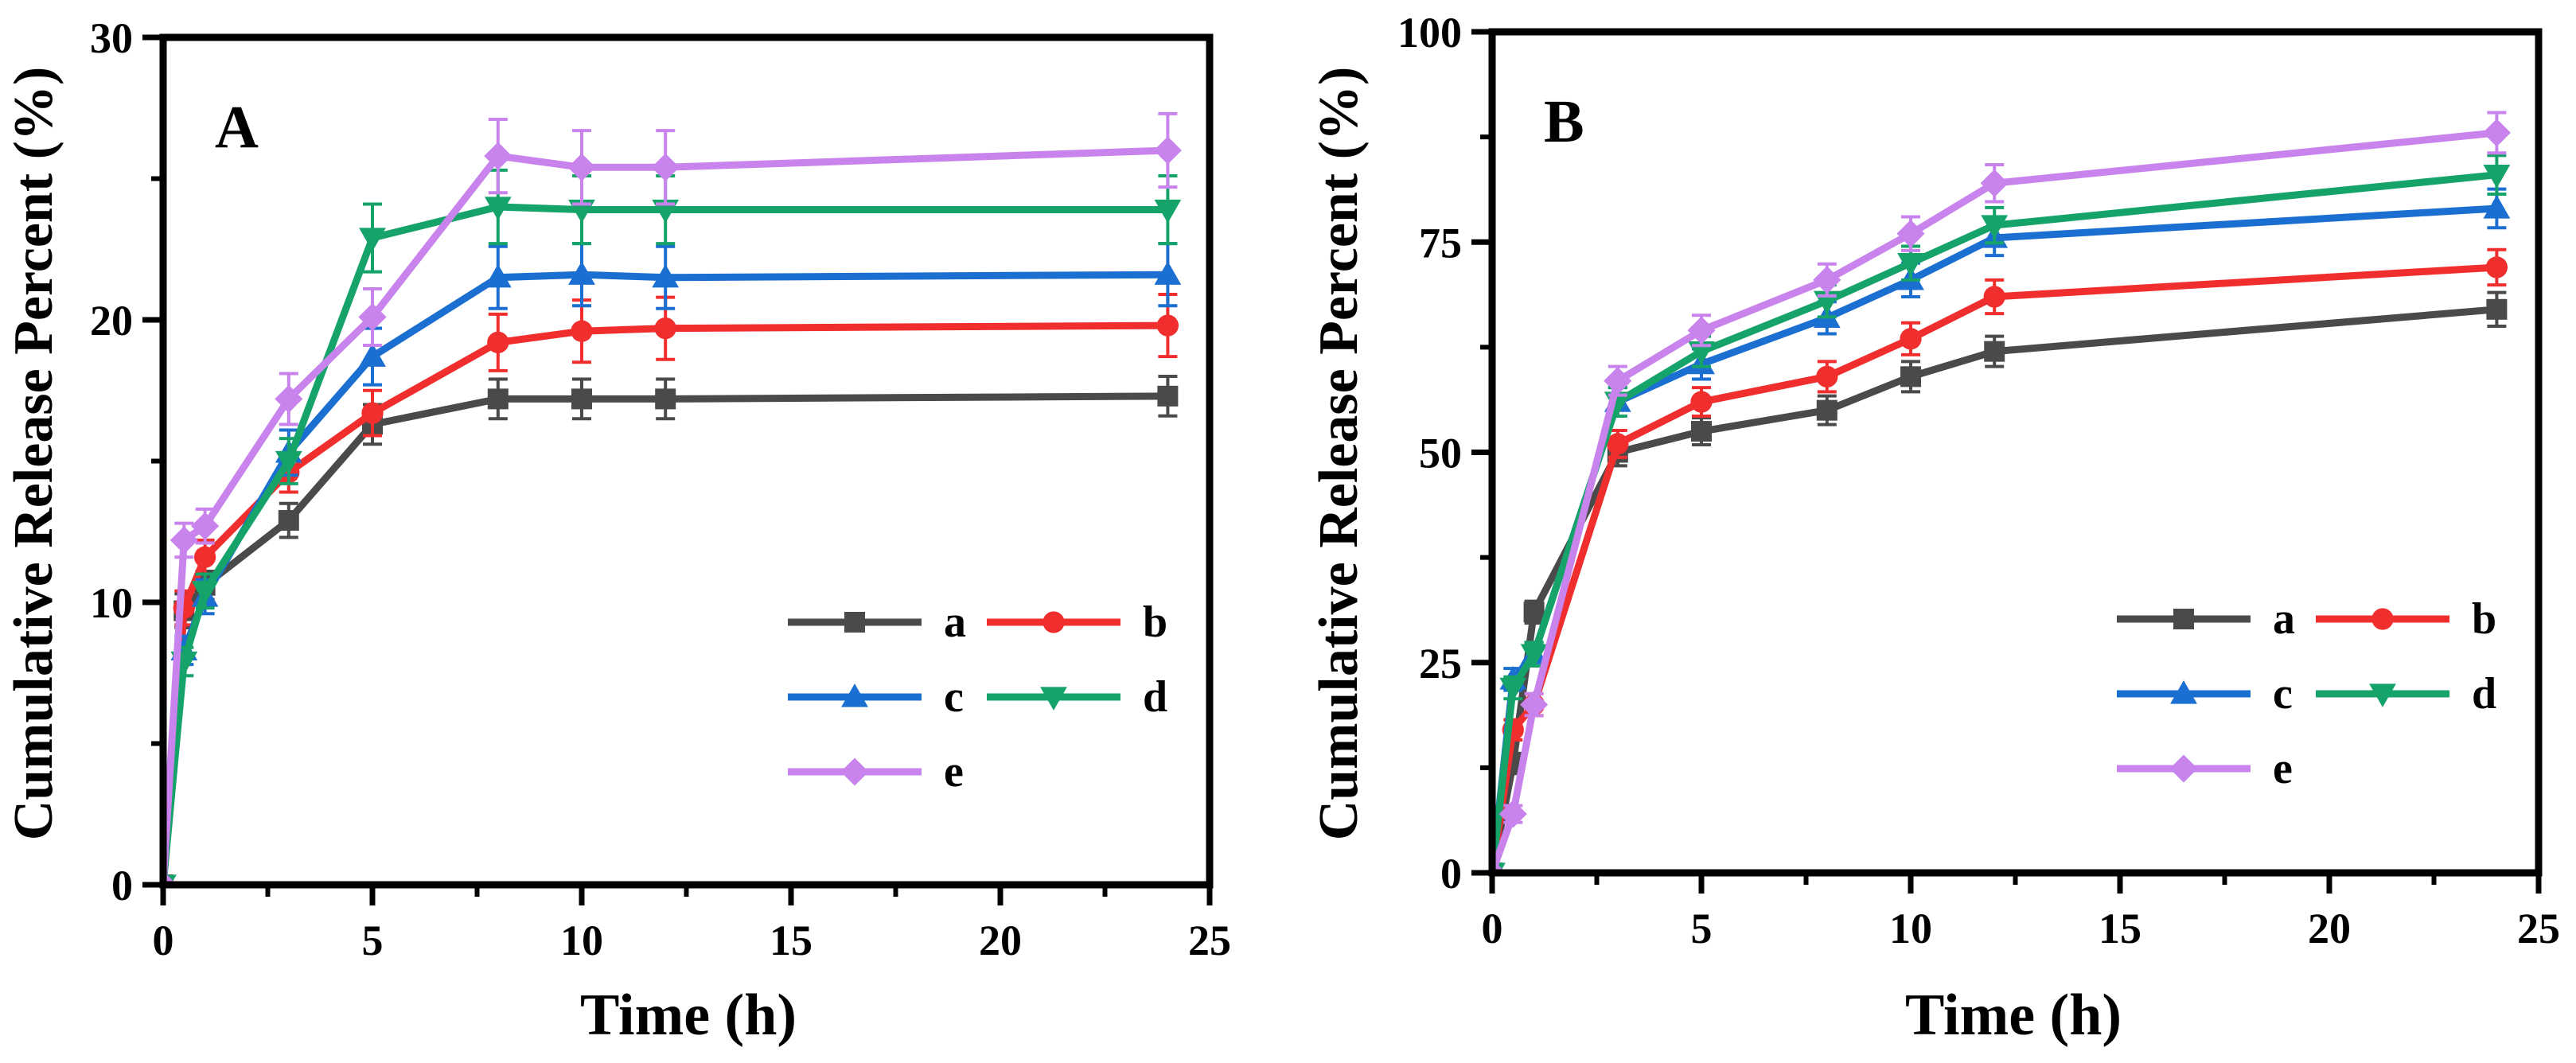 This screenshot has height=1063, width=2576. Describe the element at coordinates (1564, 121) in the screenshot. I see `panel-label: B` at that location.